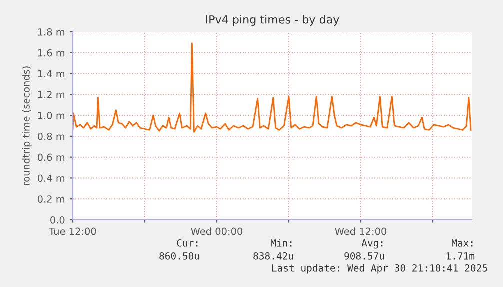  I want to click on x-tick-label: Wed 00:00, so click(217, 232).